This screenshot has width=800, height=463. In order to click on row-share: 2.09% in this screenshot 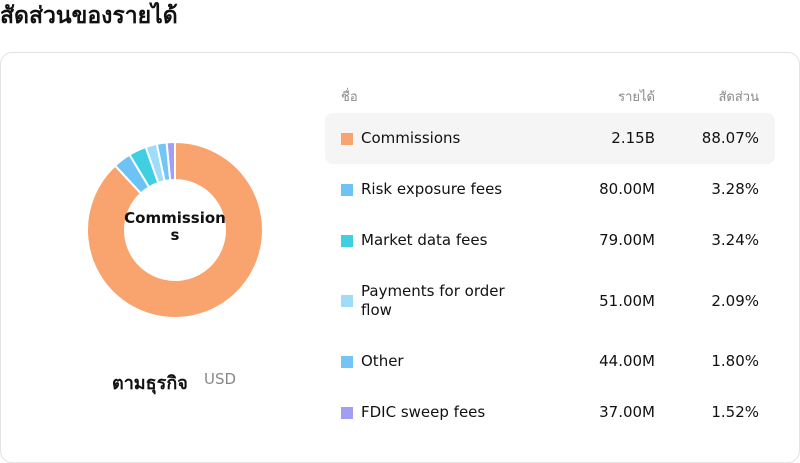, I will do `click(735, 300)`.